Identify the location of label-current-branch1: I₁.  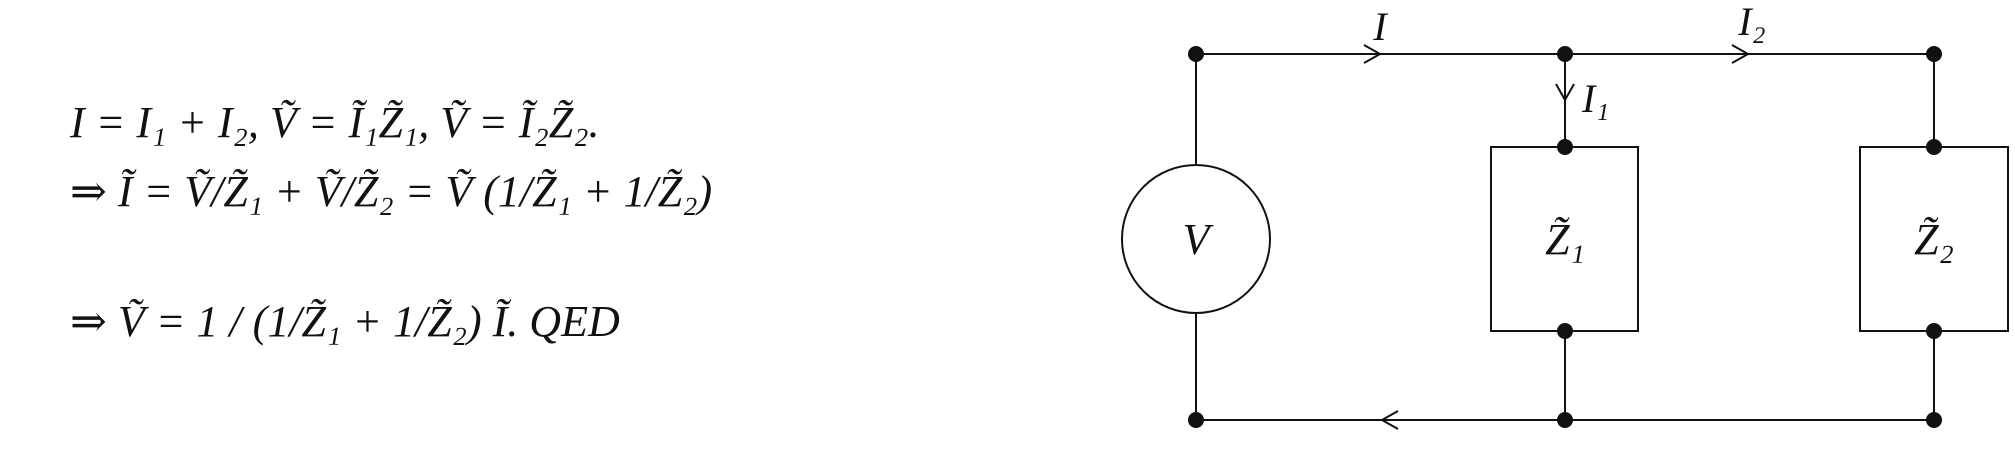
(1595, 98).